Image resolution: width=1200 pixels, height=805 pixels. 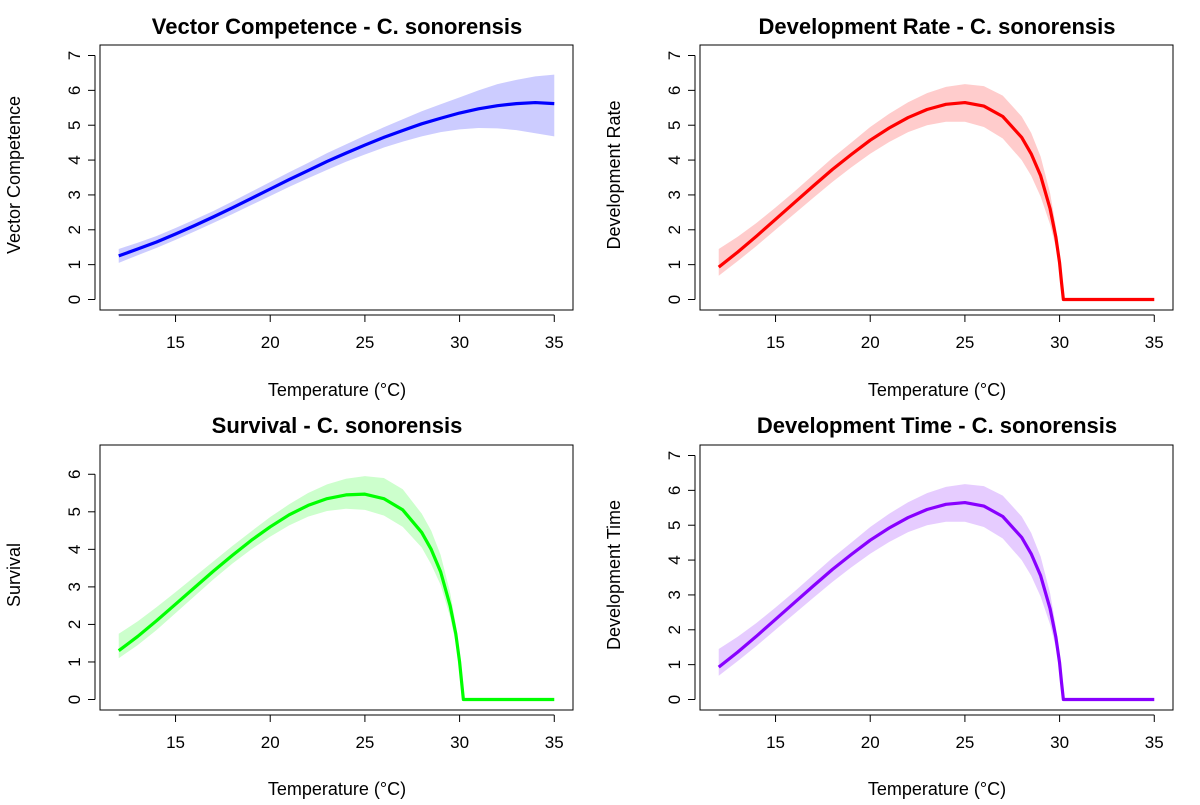 What do you see at coordinates (614, 174) in the screenshot?
I see `y-axis-label: Development Rate` at bounding box center [614, 174].